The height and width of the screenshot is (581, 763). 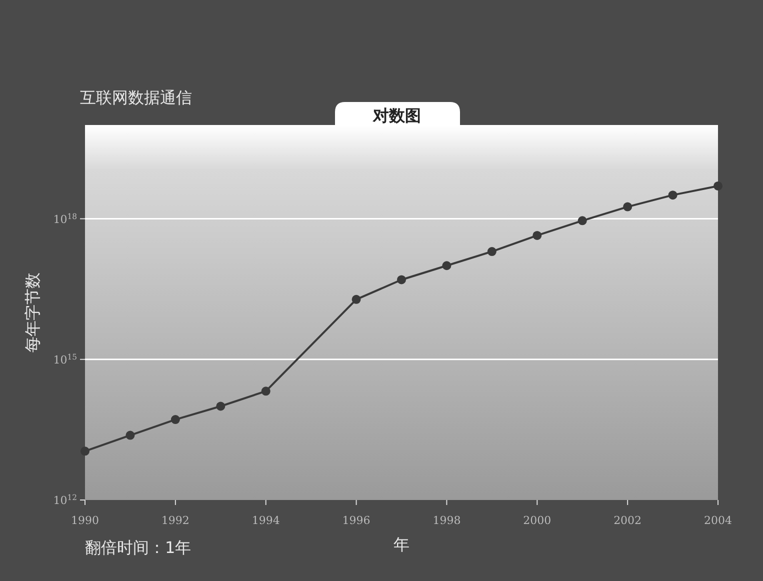 What do you see at coordinates (356, 520) in the screenshot?
I see `x-tick-label: 1996` at bounding box center [356, 520].